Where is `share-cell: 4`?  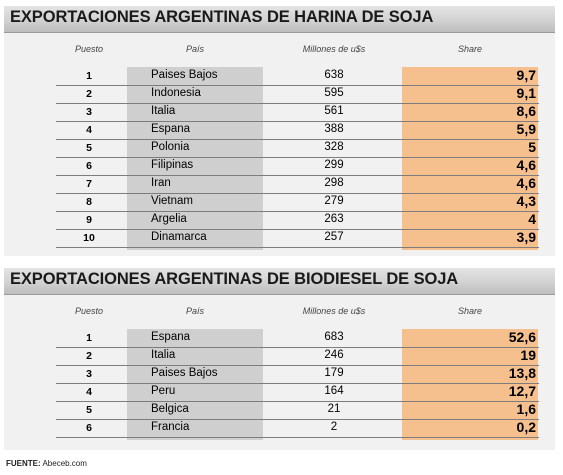
share-cell: 4 is located at coordinates (532, 219).